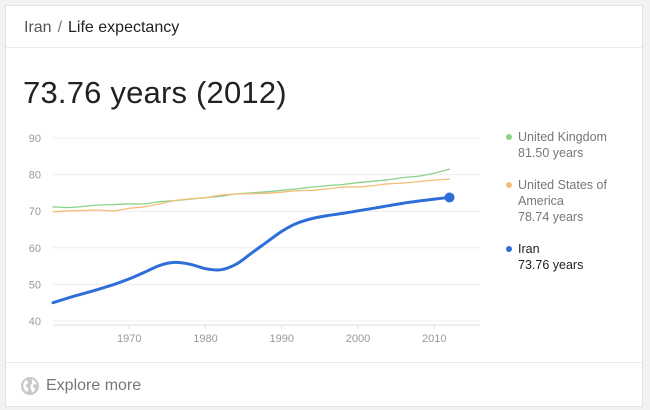 This screenshot has height=410, width=650. What do you see at coordinates (562, 193) in the screenshot?
I see `legend-name: United States of America` at bounding box center [562, 193].